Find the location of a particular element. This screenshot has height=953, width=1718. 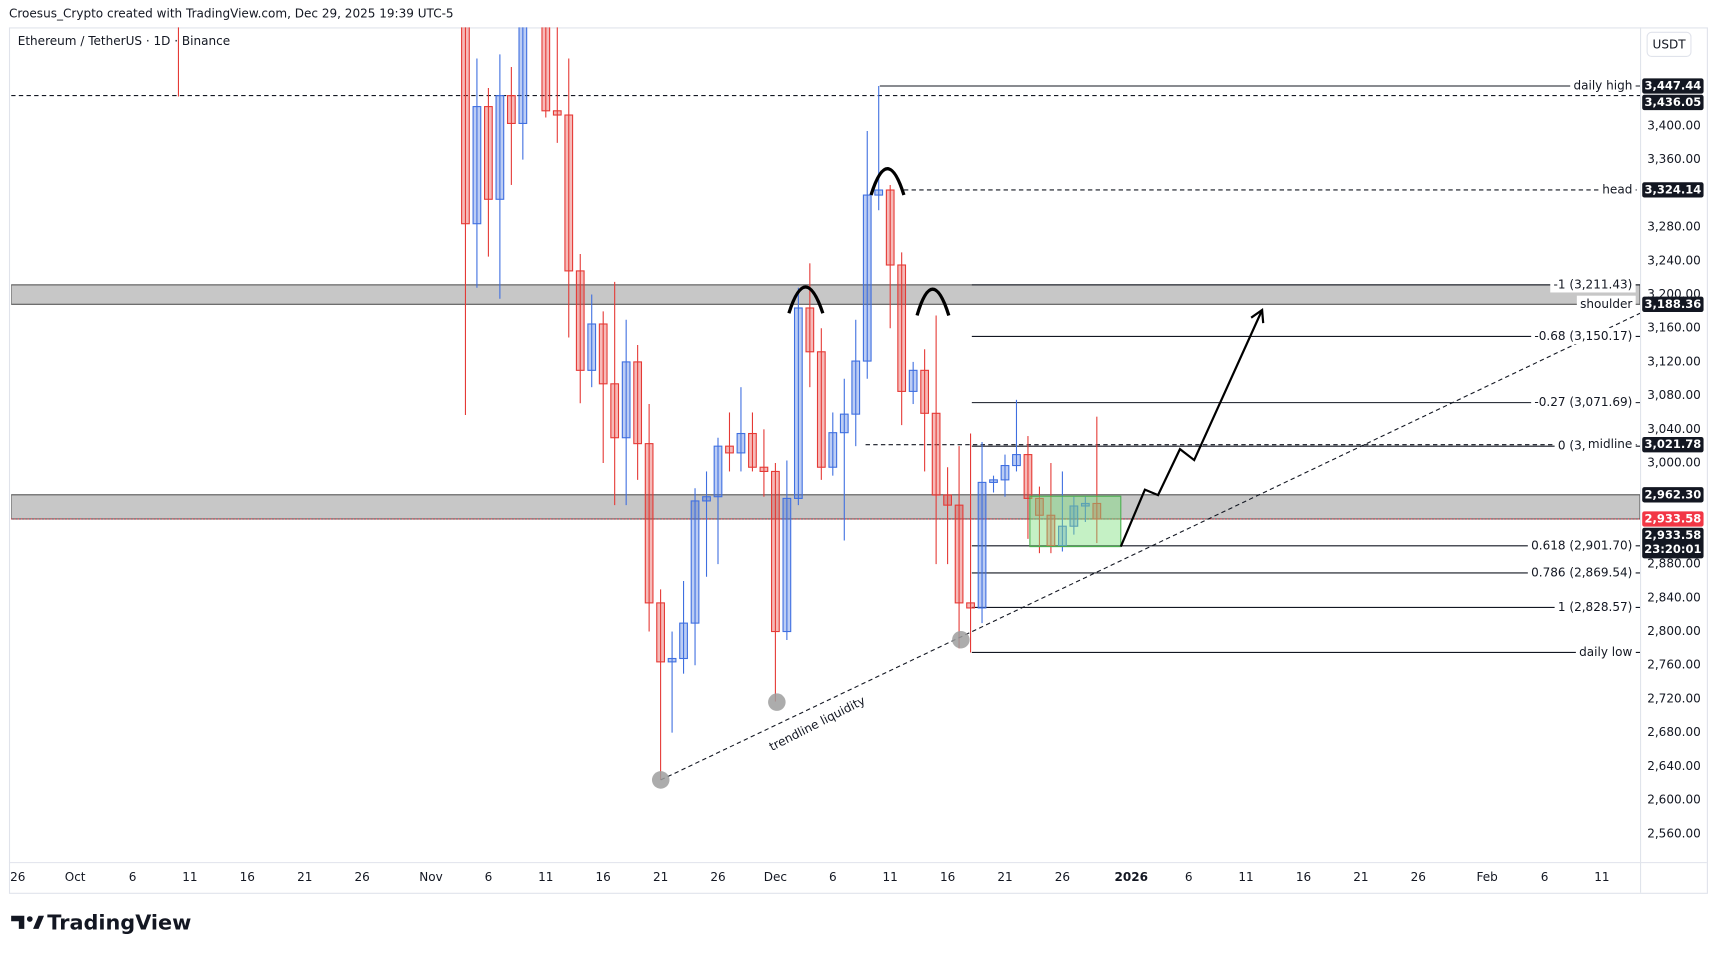

y-tick-label: 3,160.00 is located at coordinates (1674, 328).